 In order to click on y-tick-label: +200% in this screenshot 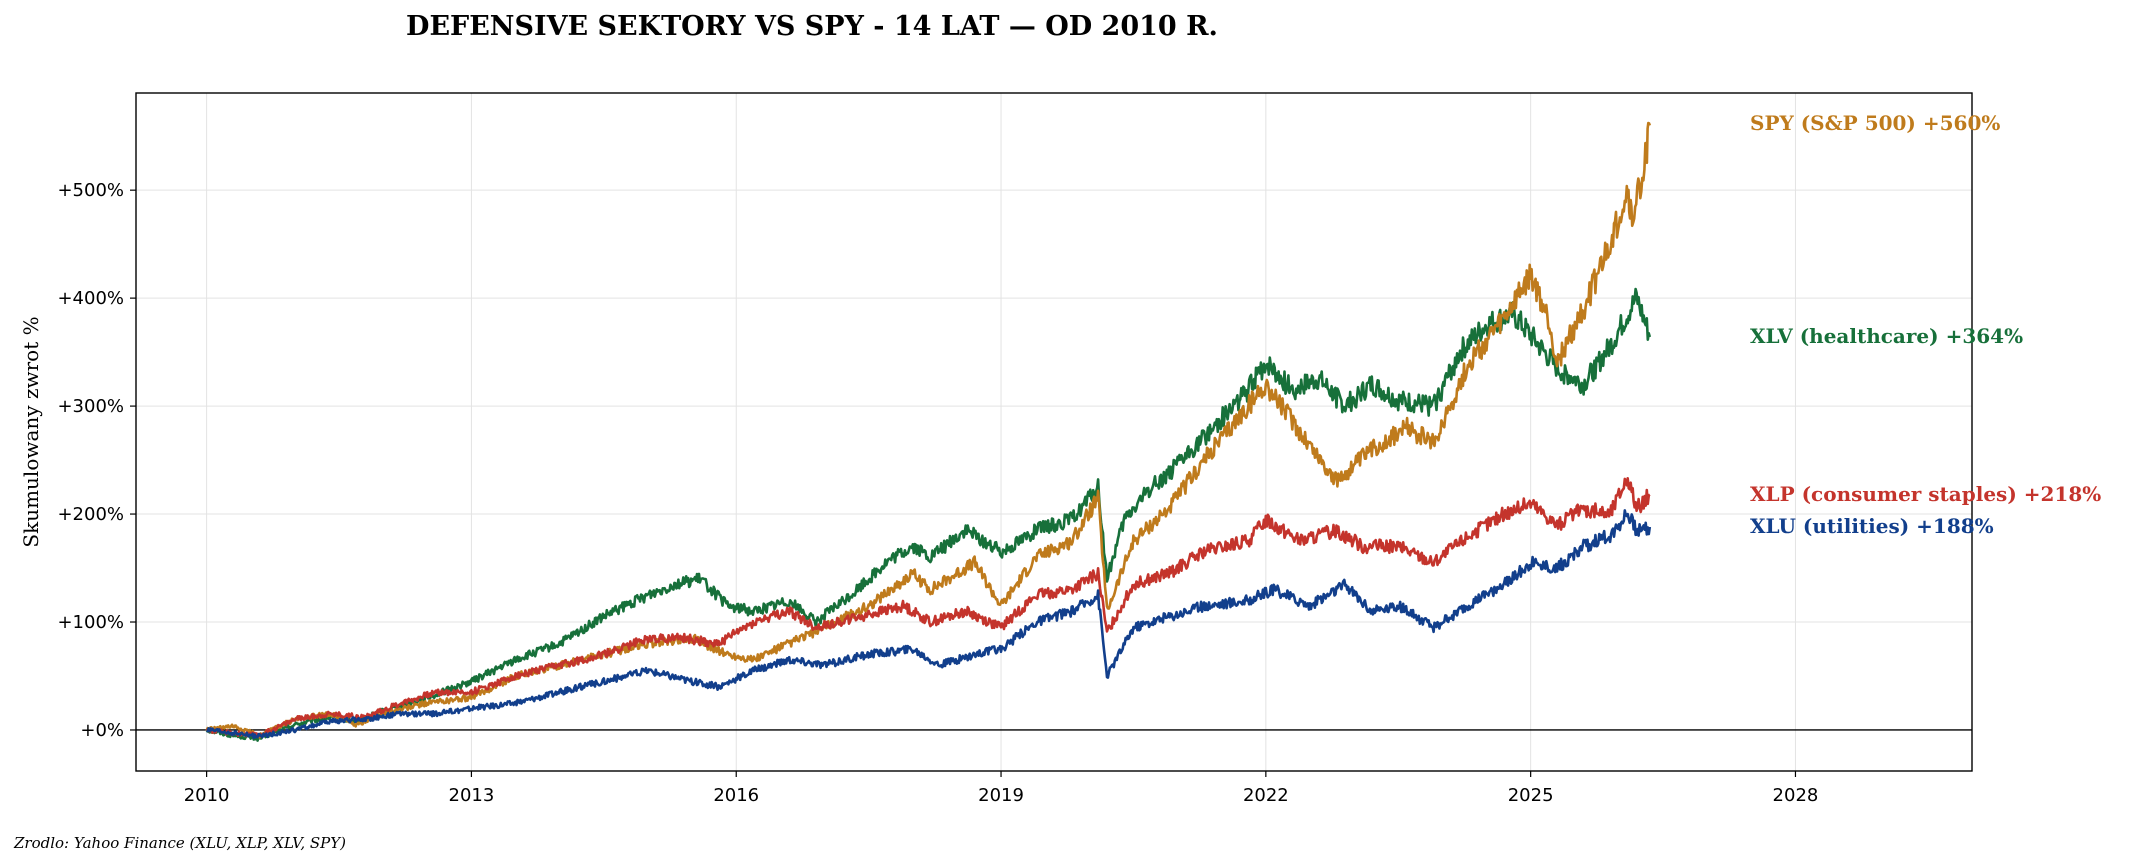, I will do `click(90, 514)`.